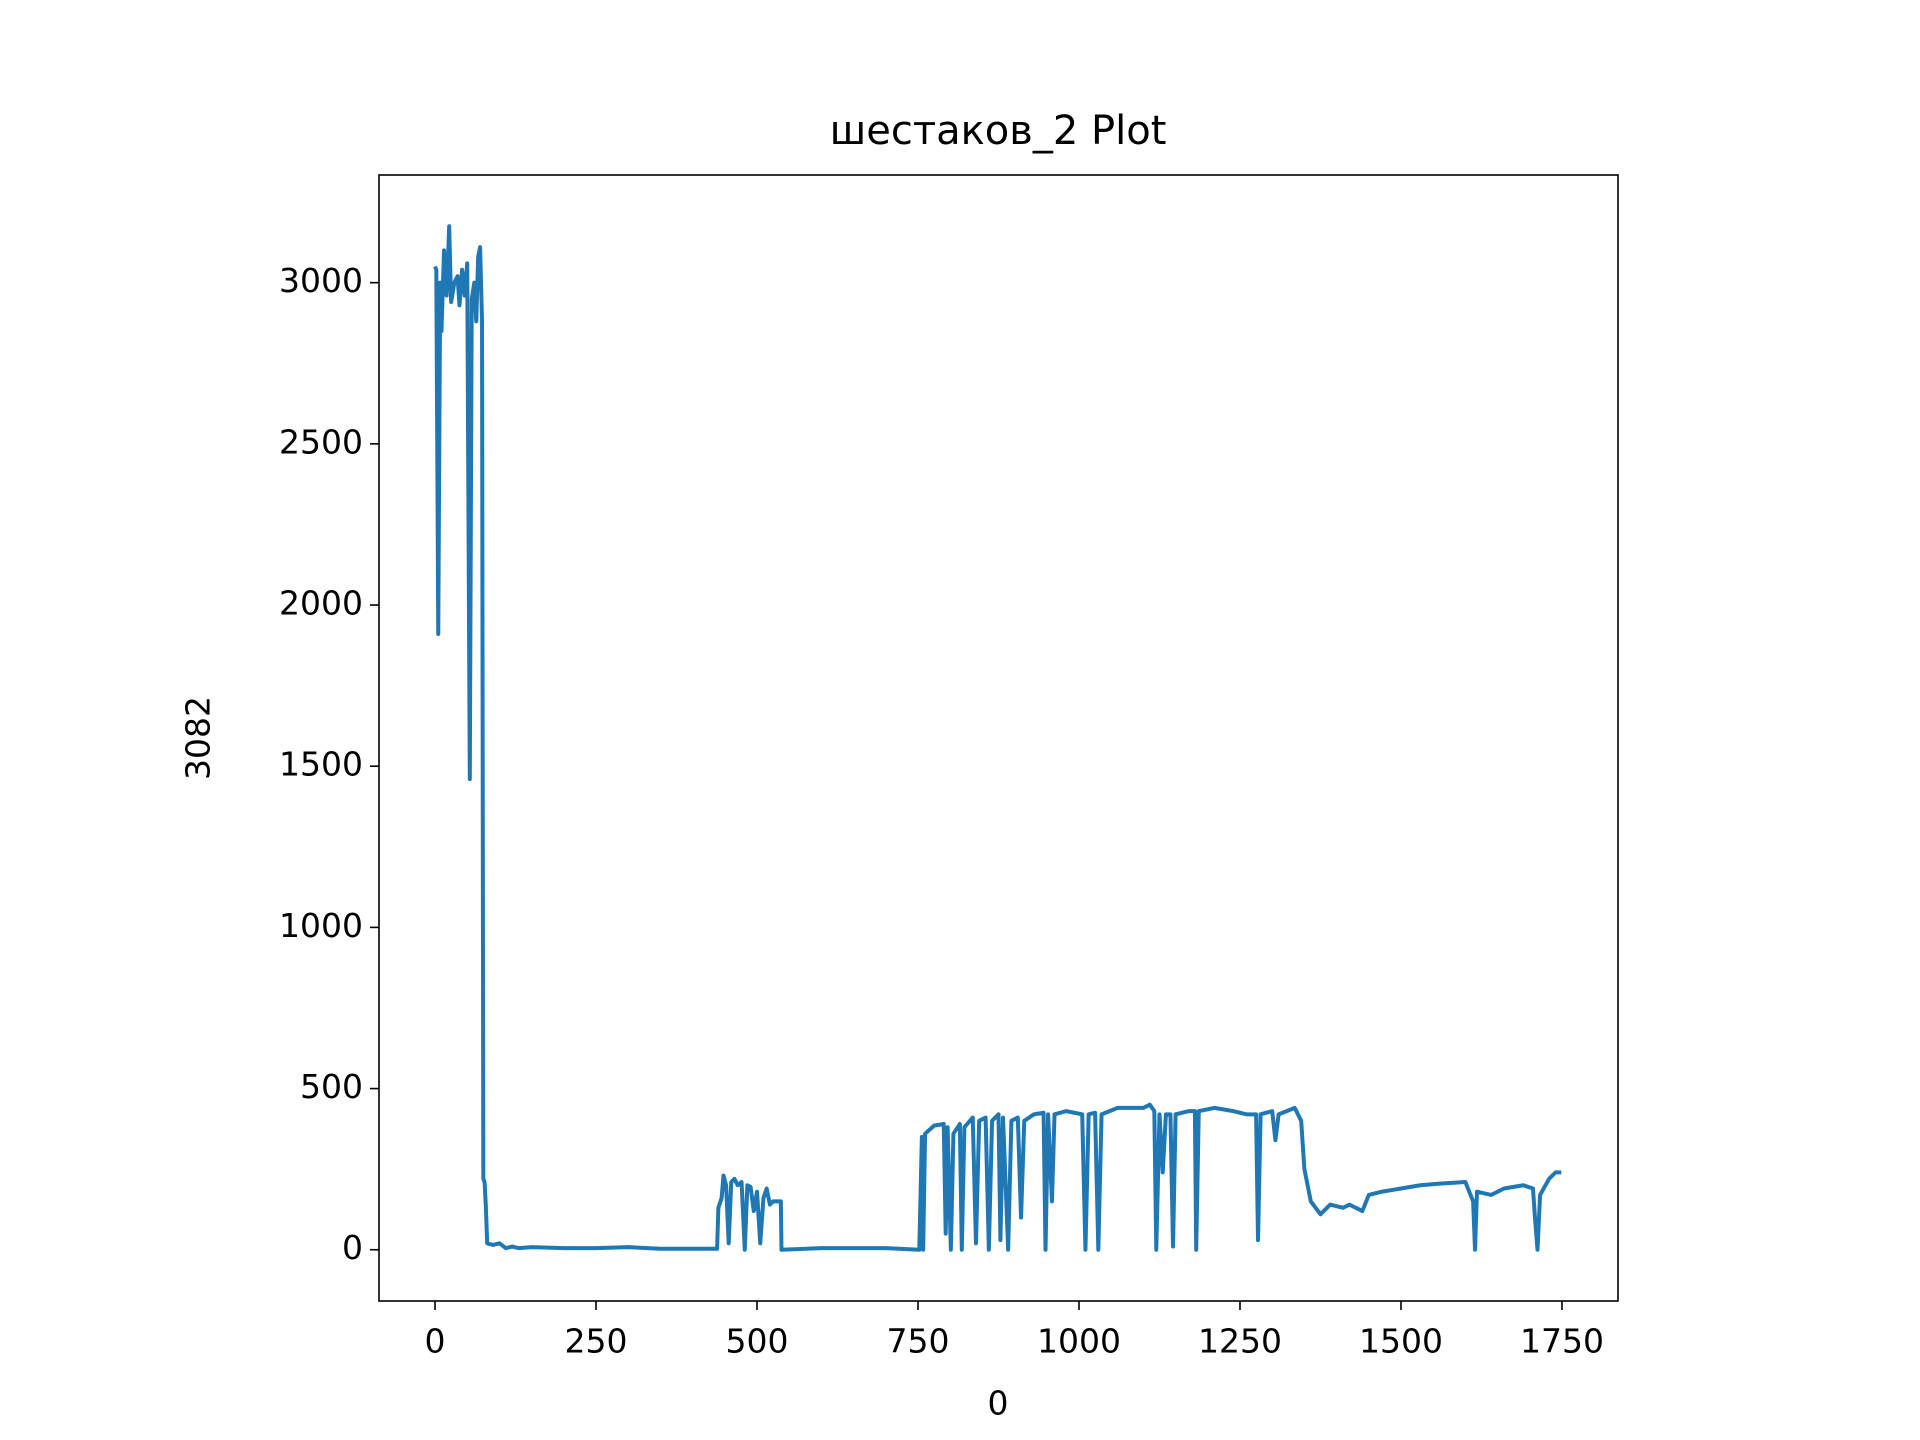 Image resolution: width=1920 pixels, height=1440 pixels. Describe the element at coordinates (1240, 1341) in the screenshot. I see `x-tick-label: 1250` at that location.